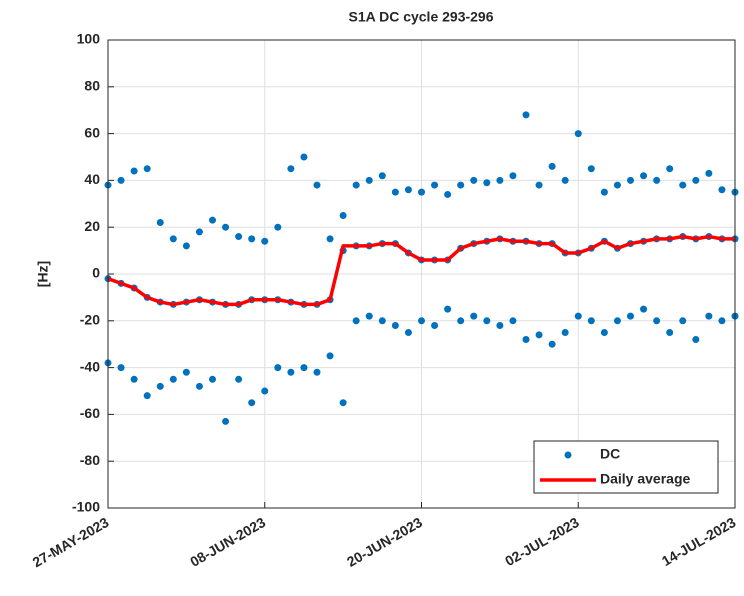  Describe the element at coordinates (610, 454) in the screenshot. I see `legend-label: DC` at that location.